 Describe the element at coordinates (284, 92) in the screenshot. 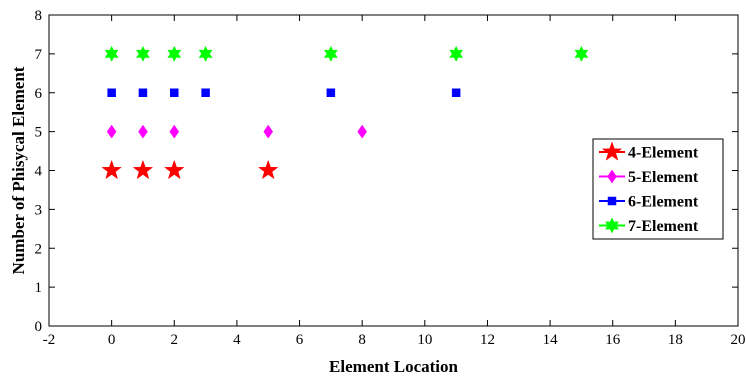

I see `series-6-element` at that location.